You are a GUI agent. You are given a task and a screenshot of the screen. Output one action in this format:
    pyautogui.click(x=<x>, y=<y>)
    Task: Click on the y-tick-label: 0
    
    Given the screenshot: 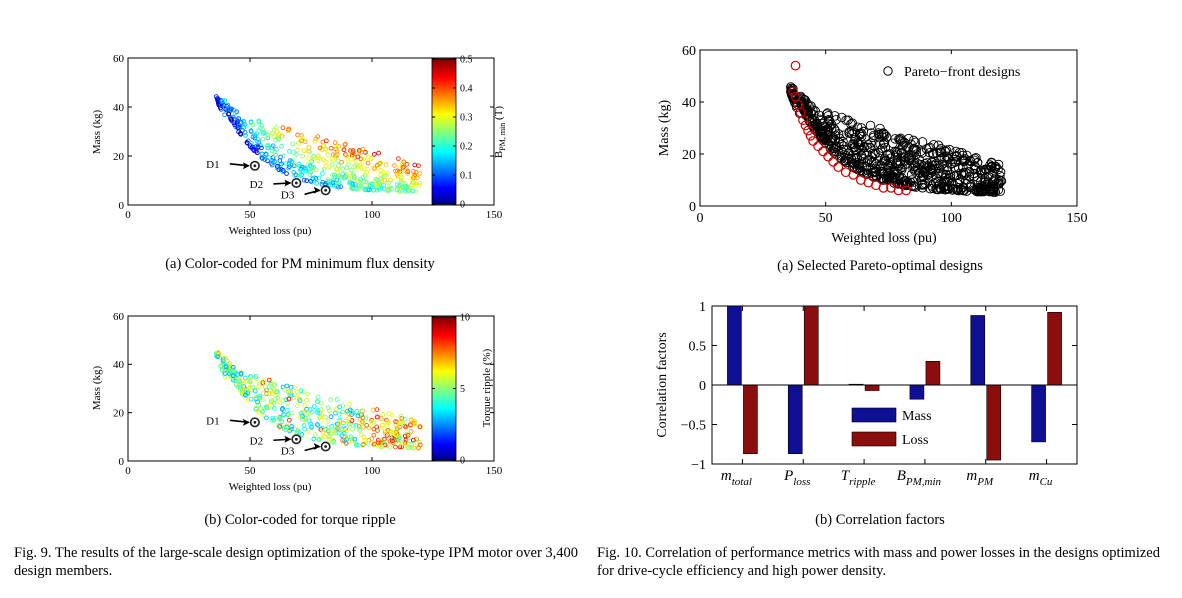 What is the action you would take?
    pyautogui.click(x=122, y=462)
    